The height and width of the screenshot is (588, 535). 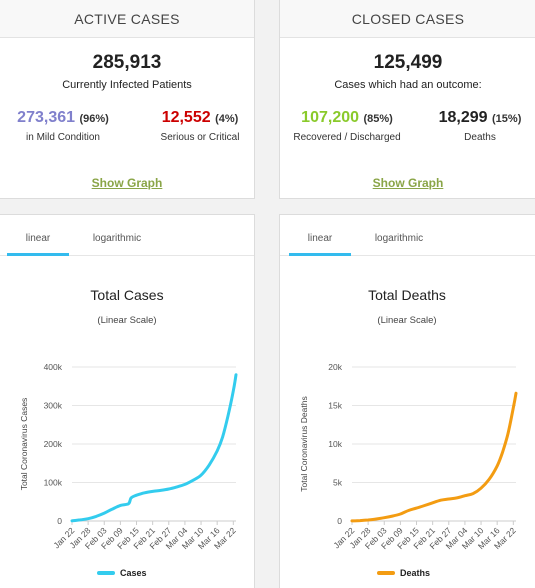 I want to click on cases-y-tick-label: 0, so click(x=59, y=521).